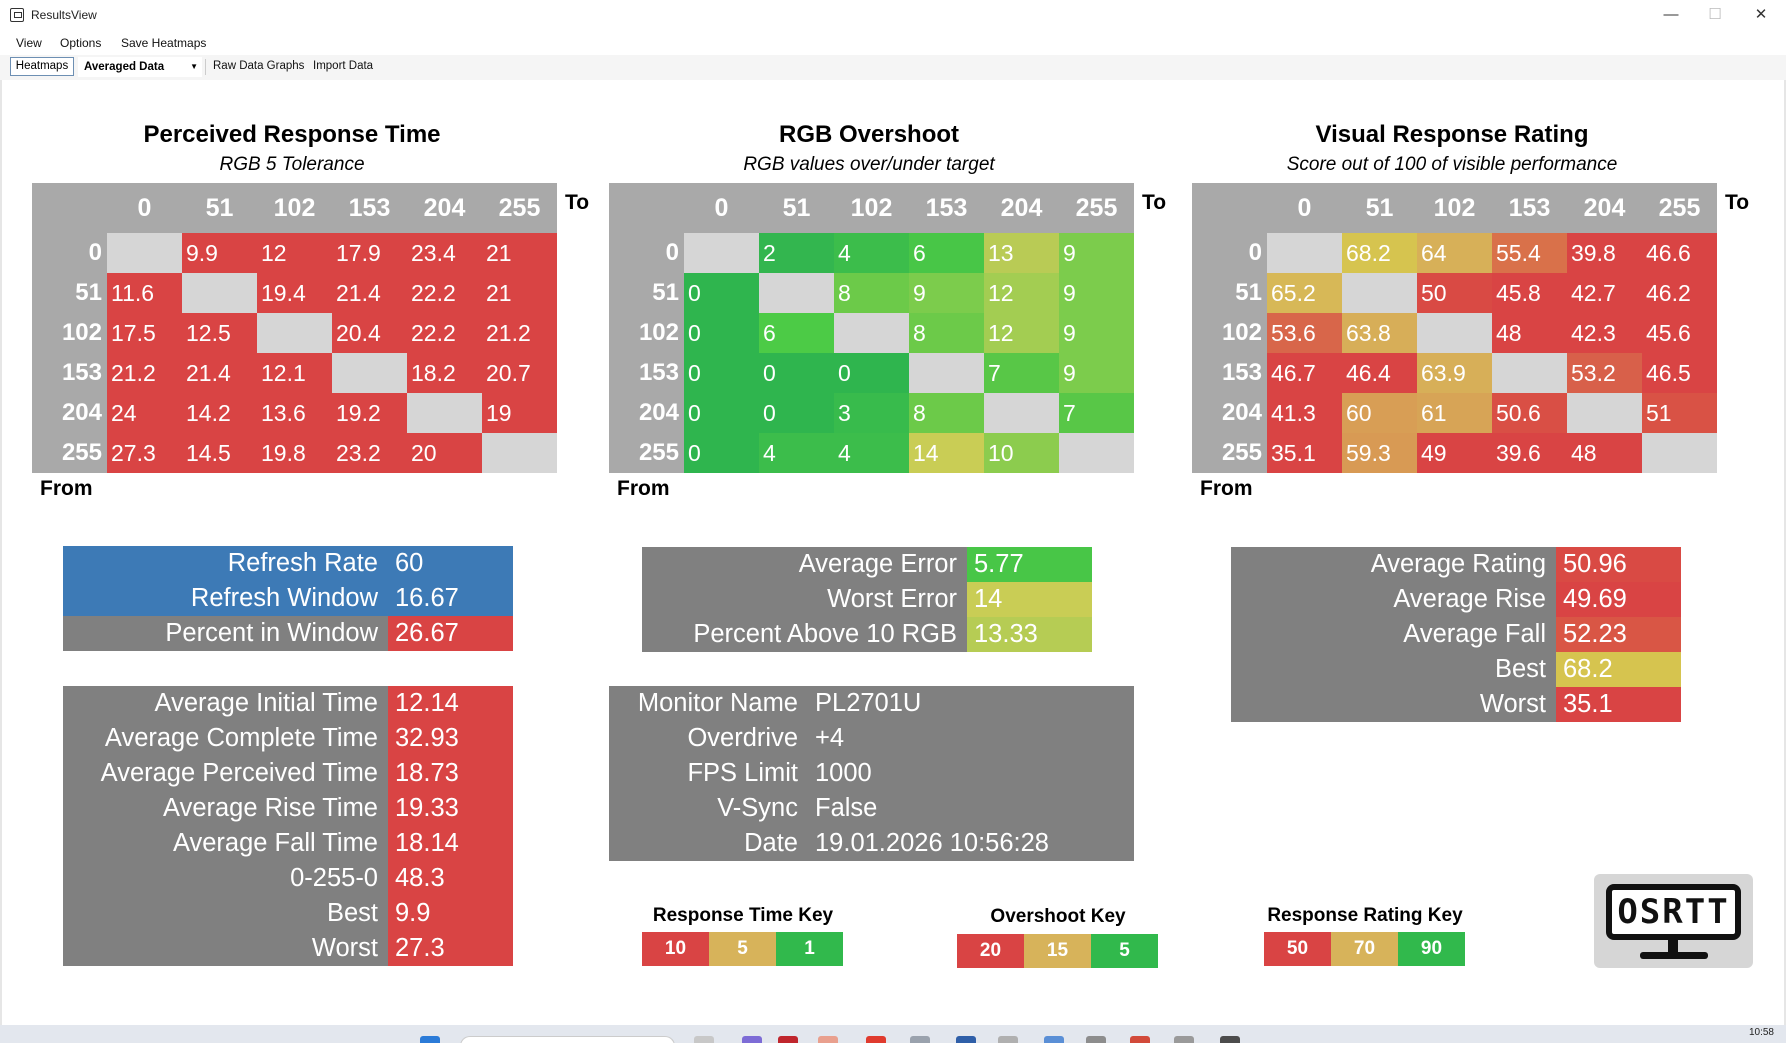  I want to click on heatmap-cell: 64, so click(1454, 253).